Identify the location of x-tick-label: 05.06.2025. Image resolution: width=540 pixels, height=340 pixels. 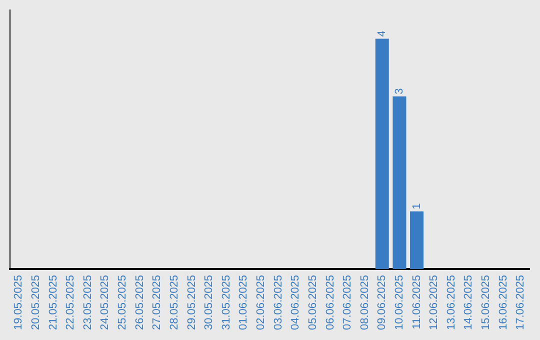
(312, 302).